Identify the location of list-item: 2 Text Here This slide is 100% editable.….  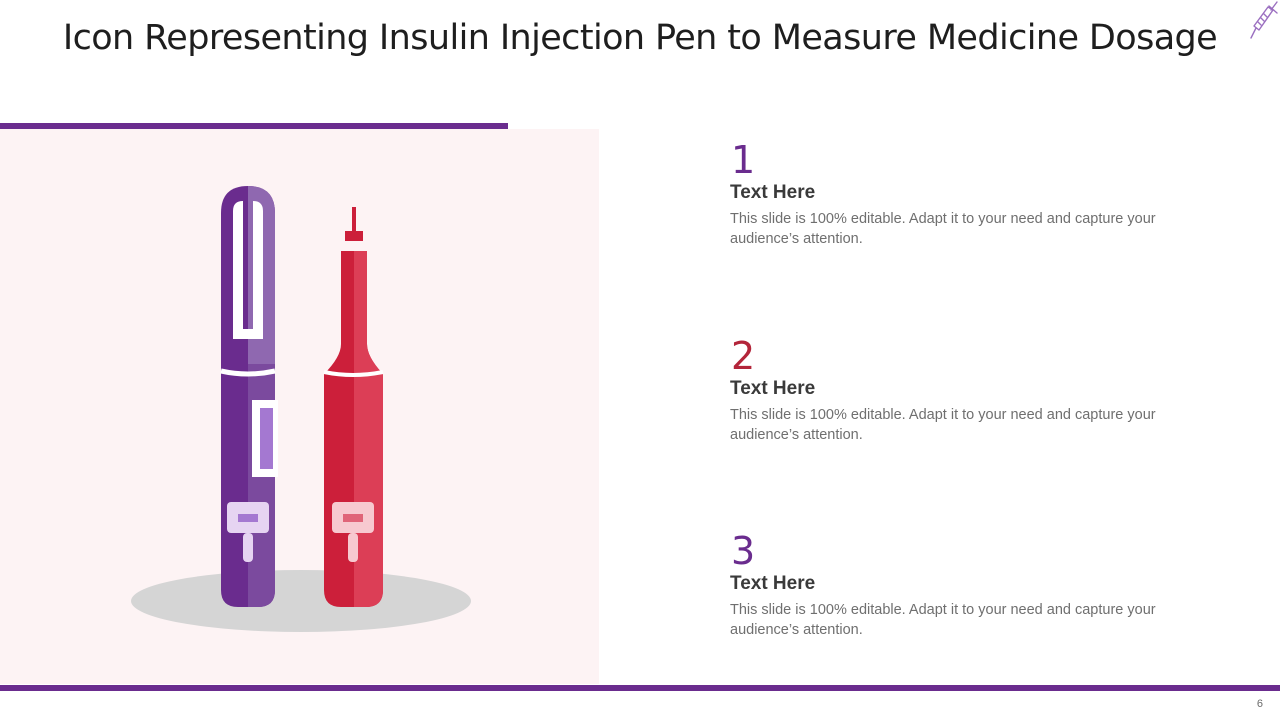
(955, 390).